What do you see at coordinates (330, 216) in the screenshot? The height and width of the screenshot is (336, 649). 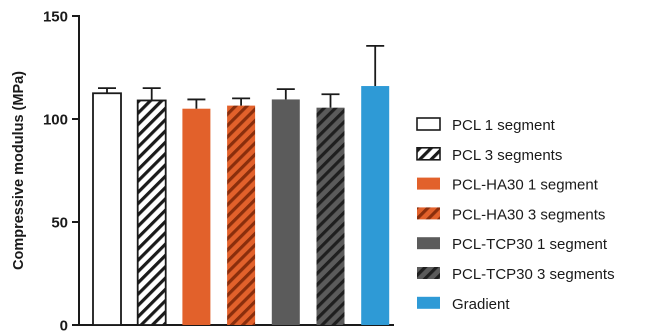 I see `bar-pcl-tcp30-3-segments` at bounding box center [330, 216].